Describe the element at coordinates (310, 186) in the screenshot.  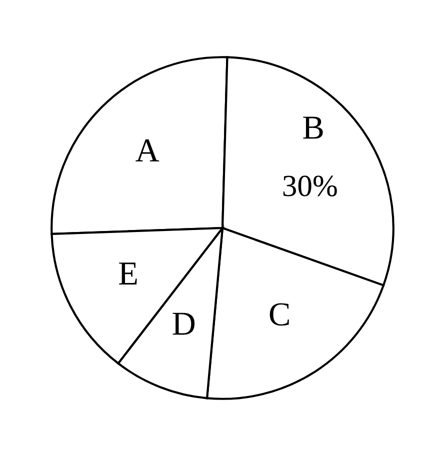
I see `data-label: 30%` at that location.